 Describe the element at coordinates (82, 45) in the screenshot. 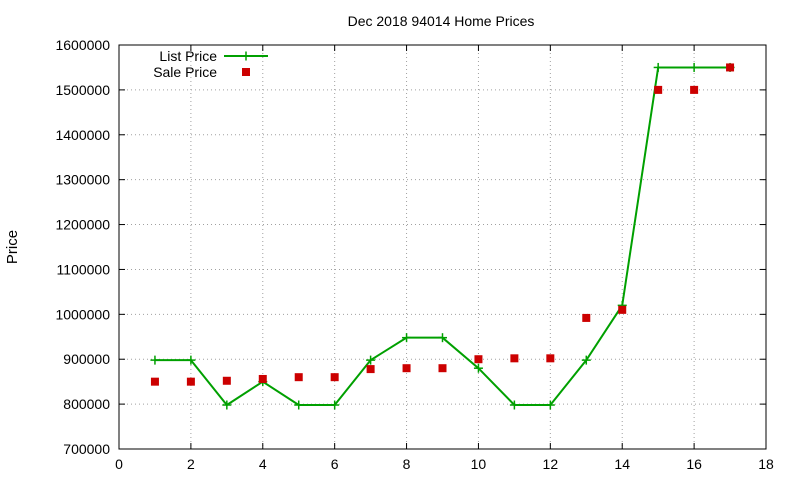

I see `y-tick-label: 1600000` at that location.